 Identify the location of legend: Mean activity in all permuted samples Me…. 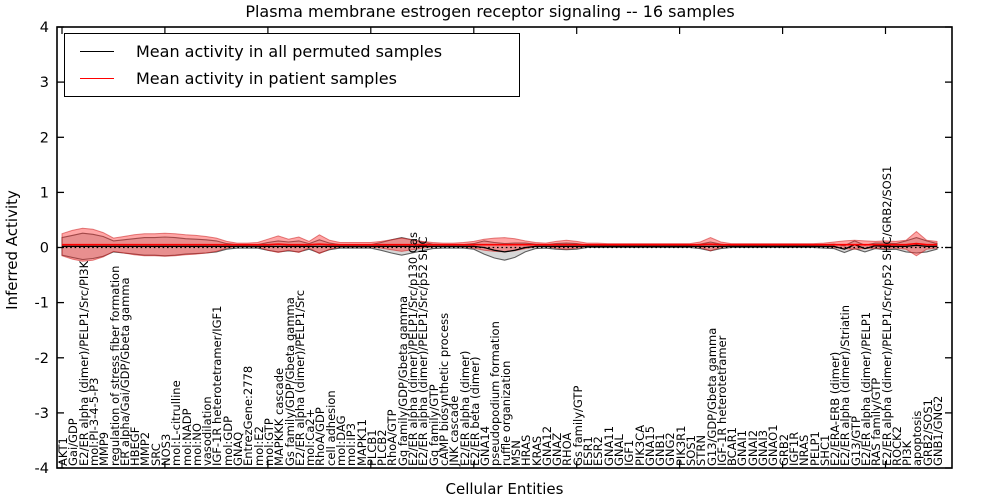
(292, 65).